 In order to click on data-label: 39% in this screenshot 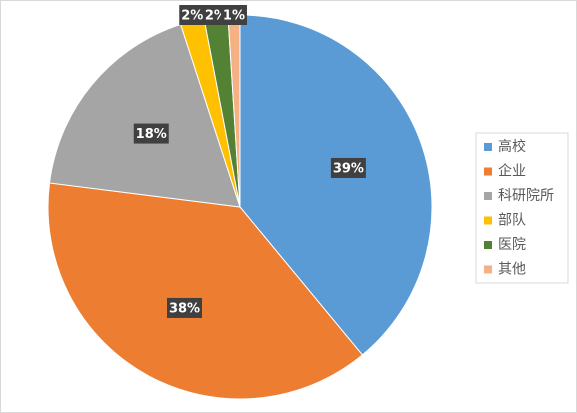, I will do `click(348, 168)`.